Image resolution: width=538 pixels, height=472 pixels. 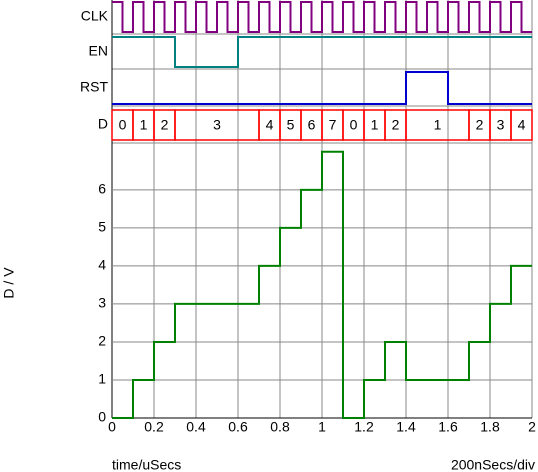 I want to click on x-tick-label: 1, so click(x=322, y=427).